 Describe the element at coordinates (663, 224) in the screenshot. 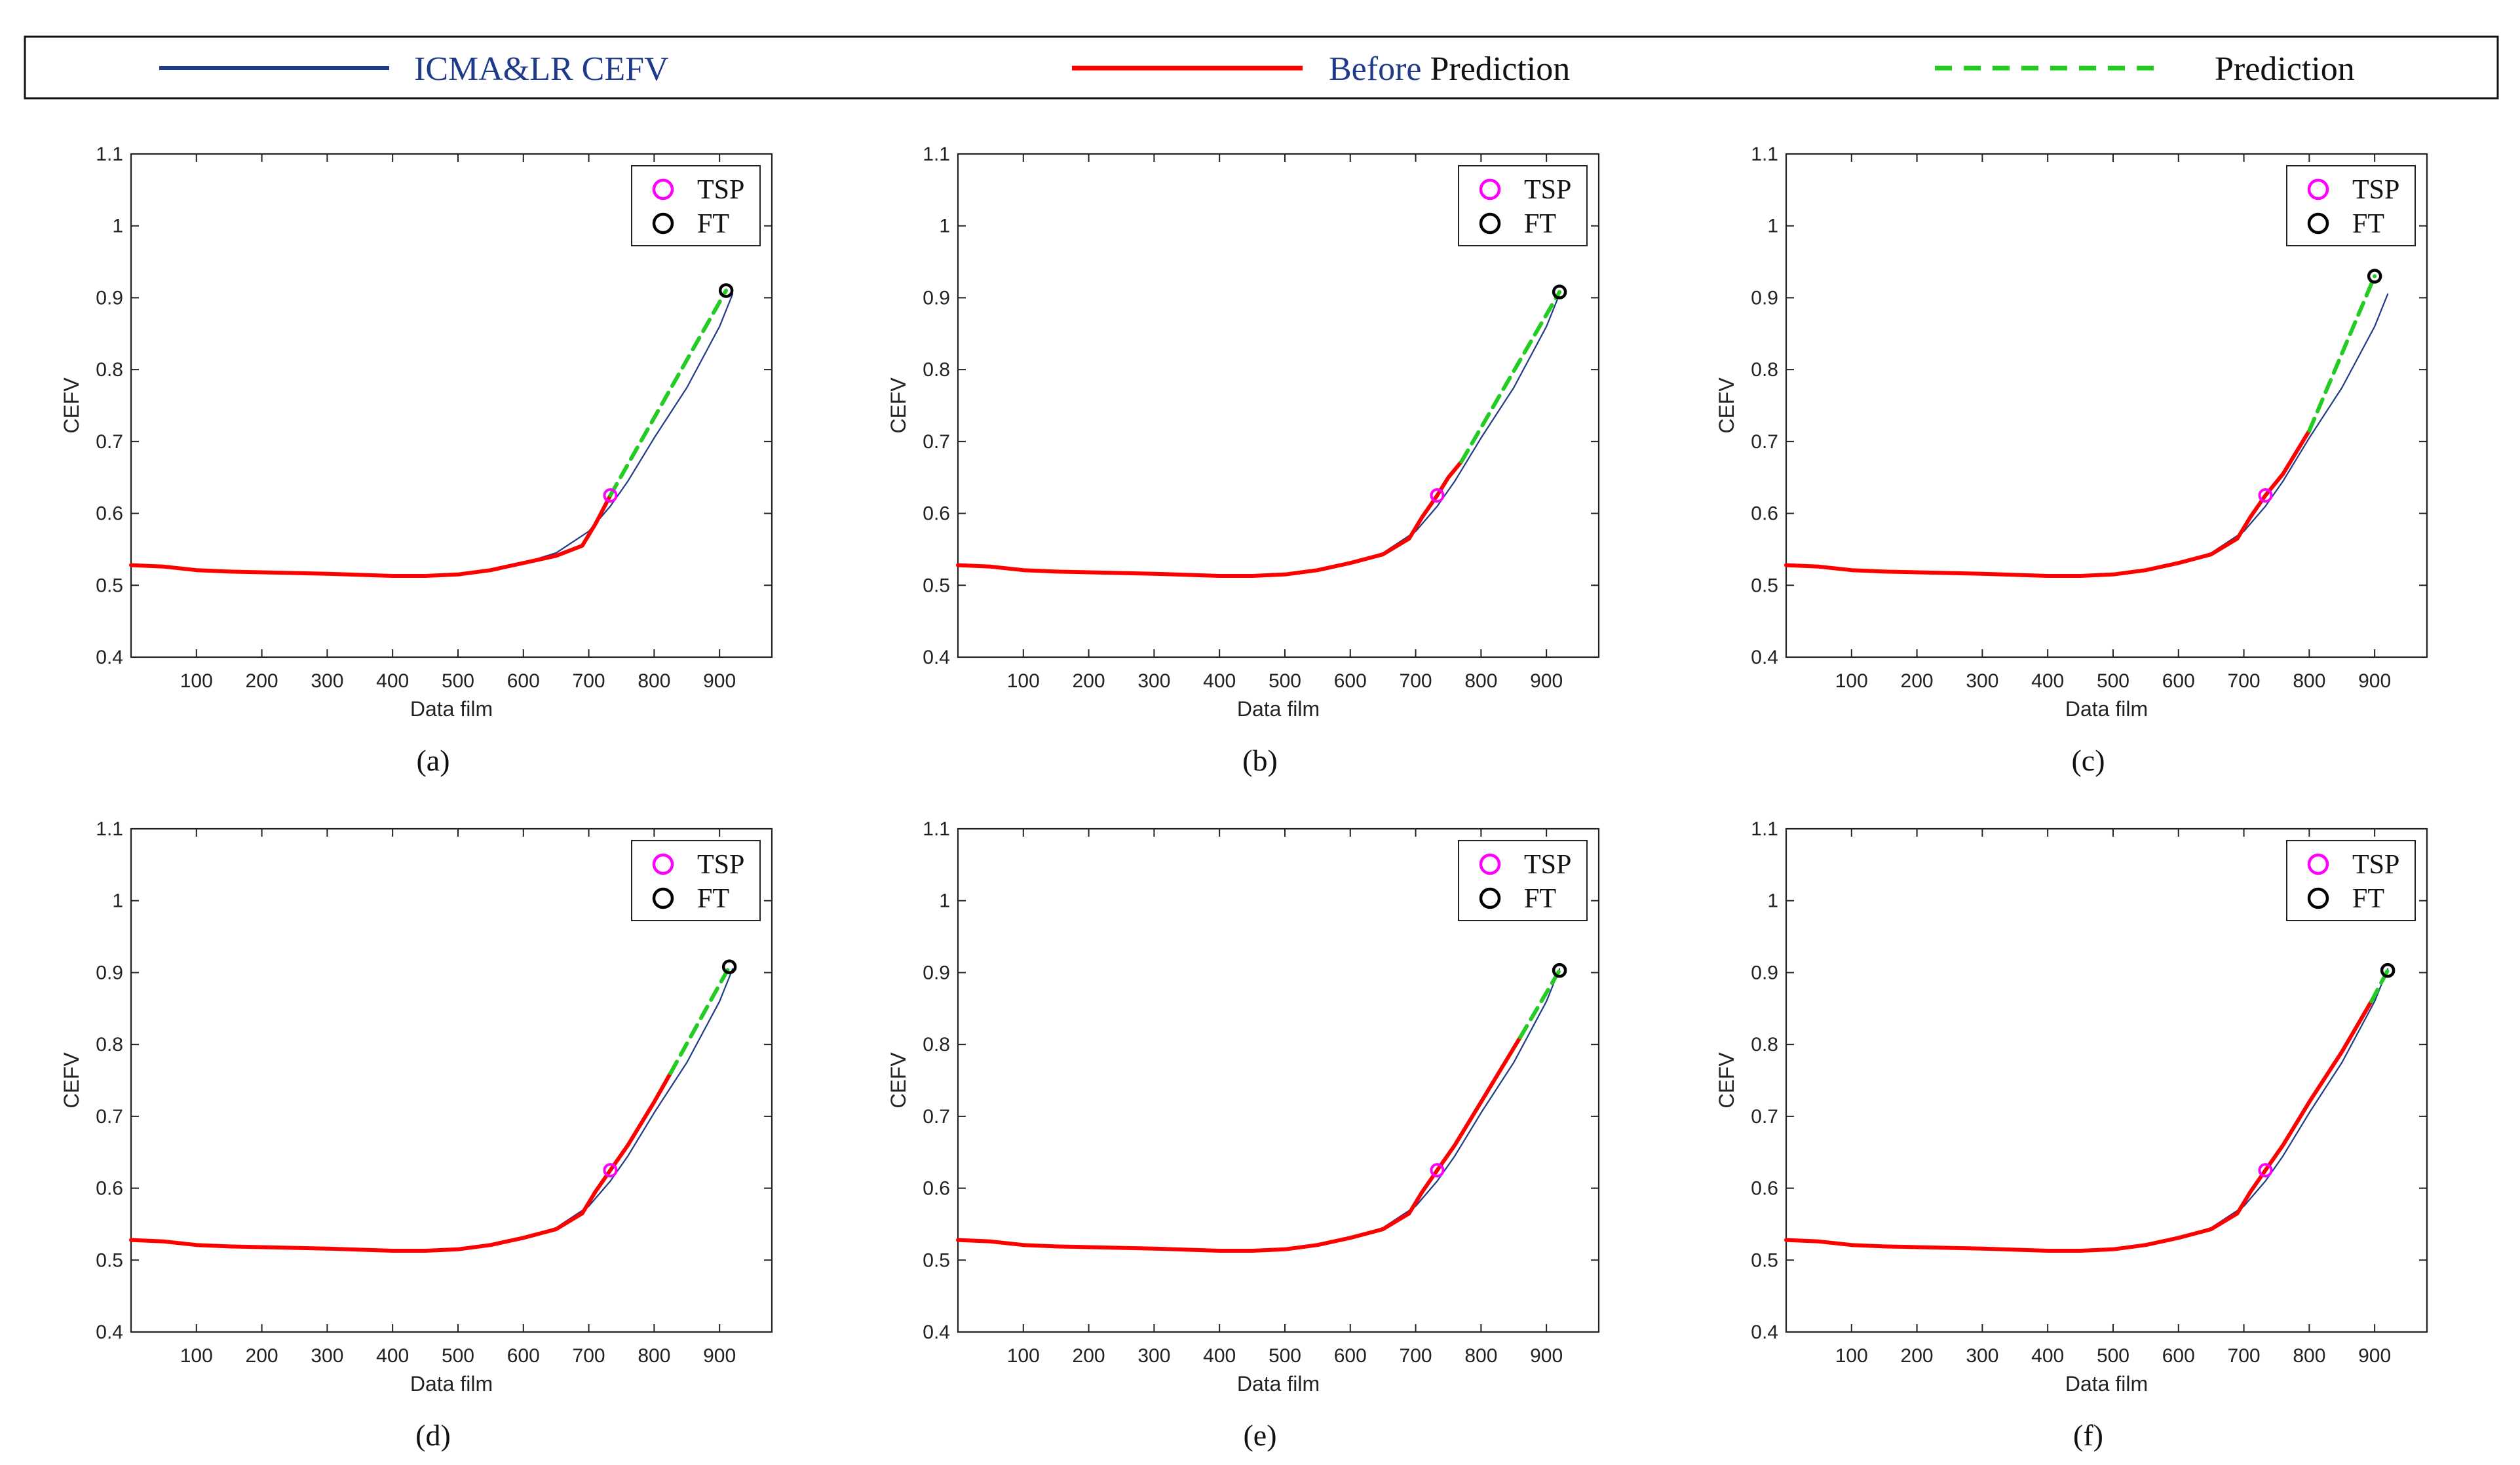

I see `chart-a-legend-ft-icon` at that location.